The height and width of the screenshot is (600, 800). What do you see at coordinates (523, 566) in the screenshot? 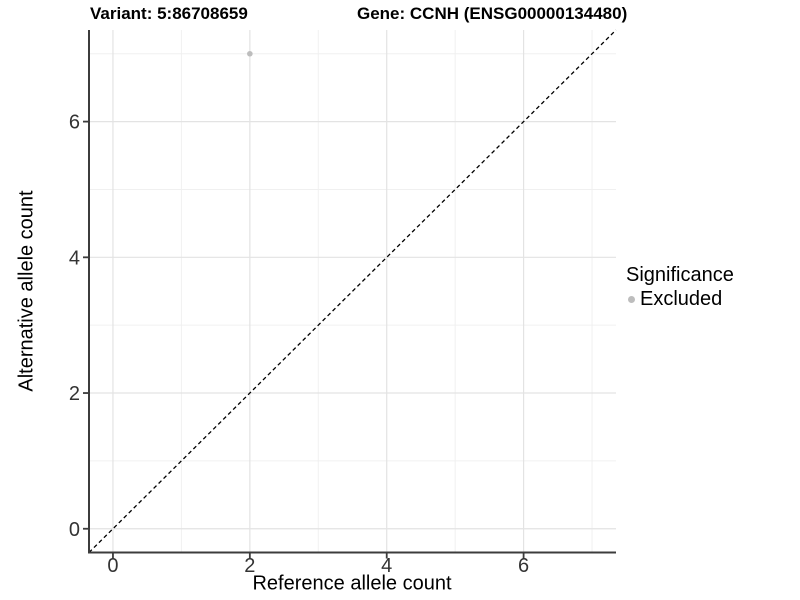
I see `x-tick-label: 6` at bounding box center [523, 566].